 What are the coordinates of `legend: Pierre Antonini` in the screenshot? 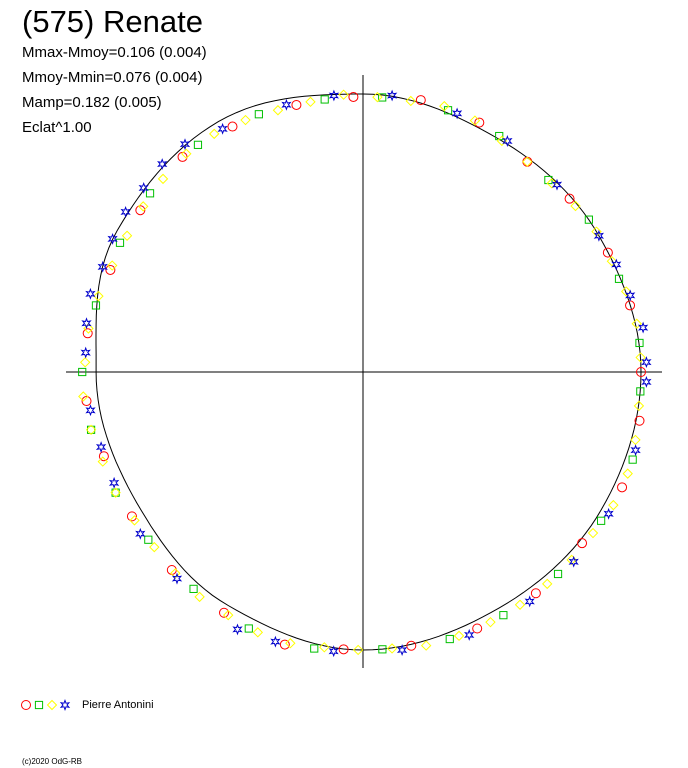 It's located at (87, 705).